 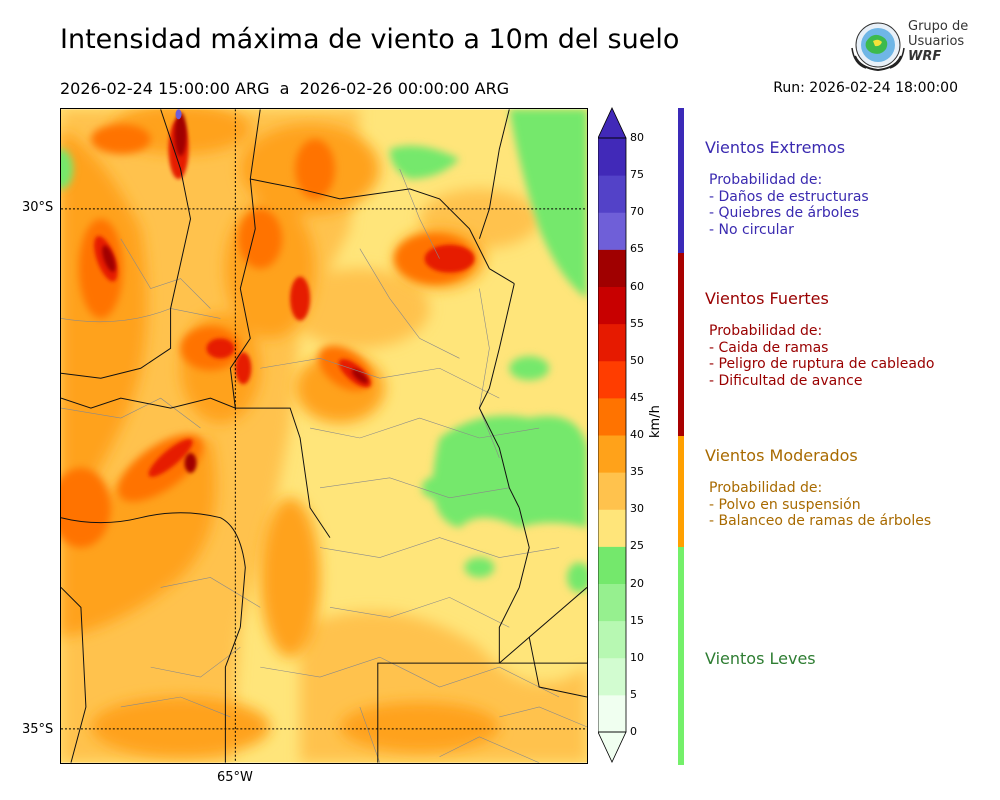 I want to click on category-bar-extreme, so click(x=681, y=180).